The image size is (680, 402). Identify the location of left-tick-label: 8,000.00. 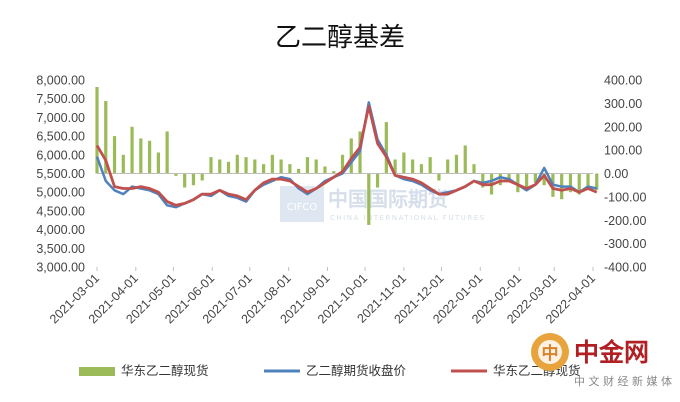
(60, 81).